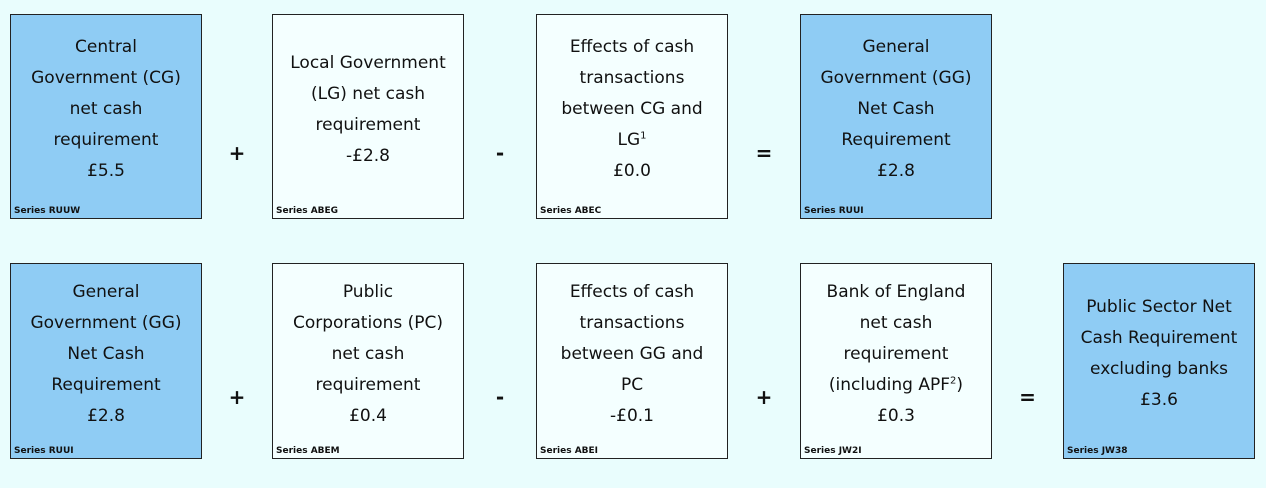 This screenshot has width=1266, height=488. Describe the element at coordinates (1159, 307) in the screenshot. I see `label-line: Public Sector Net` at that location.